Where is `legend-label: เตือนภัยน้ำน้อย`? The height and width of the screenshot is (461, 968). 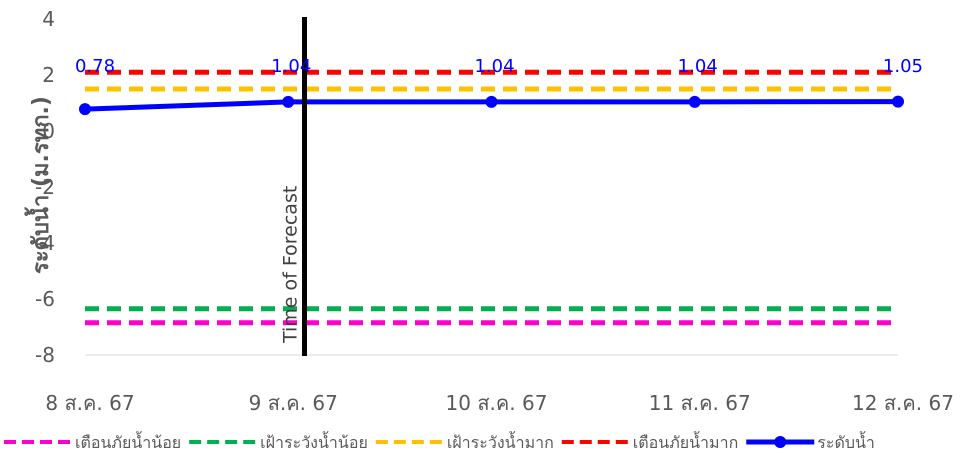 legend-label: เตือนภัยน้ำน้อย is located at coordinates (128, 441).